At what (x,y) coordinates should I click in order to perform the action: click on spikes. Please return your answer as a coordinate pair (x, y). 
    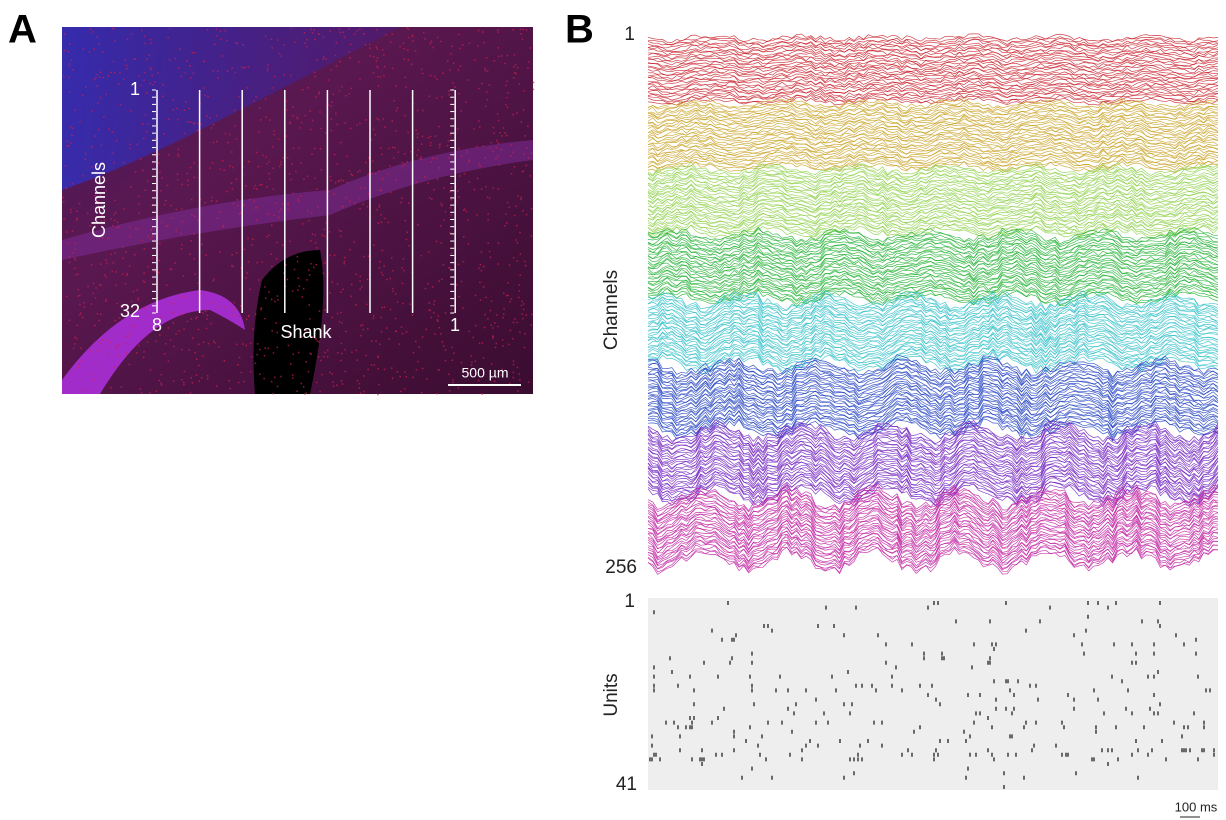
    Looking at the image, I should click on (932, 695).